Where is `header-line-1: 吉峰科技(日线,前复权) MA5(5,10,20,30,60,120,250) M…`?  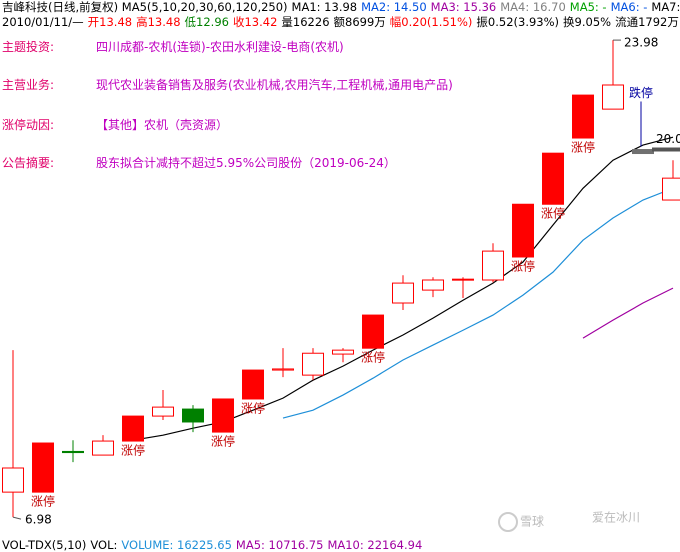
header-line-1: 吉峰科技(日线,前复权) MA5(5,10,20,30,60,120,250) M… is located at coordinates (341, 7).